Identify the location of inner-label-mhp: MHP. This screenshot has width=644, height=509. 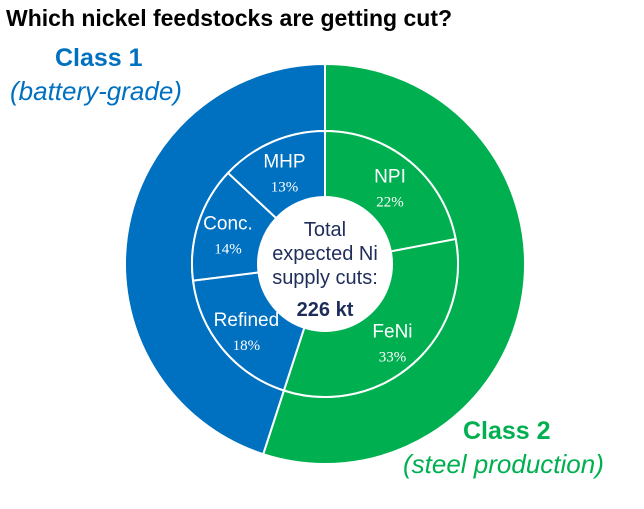
(284, 161).